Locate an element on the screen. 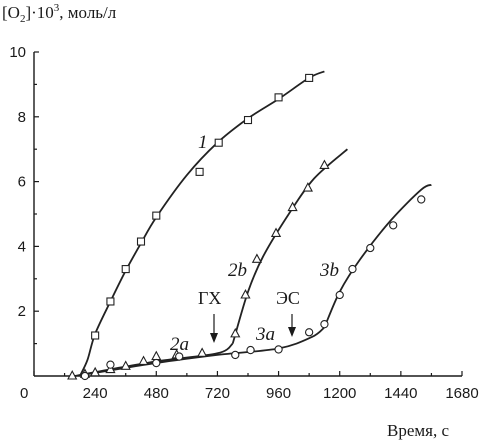 The image size is (501, 443). x-tick-label: 720 is located at coordinates (217, 393).